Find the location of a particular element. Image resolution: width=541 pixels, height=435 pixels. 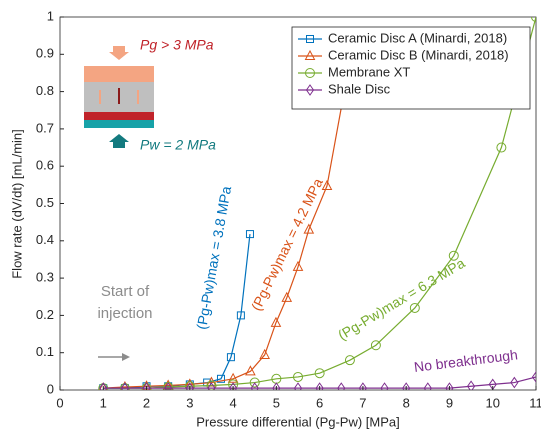

y-tick-label: 0.8 is located at coordinates (45, 90).